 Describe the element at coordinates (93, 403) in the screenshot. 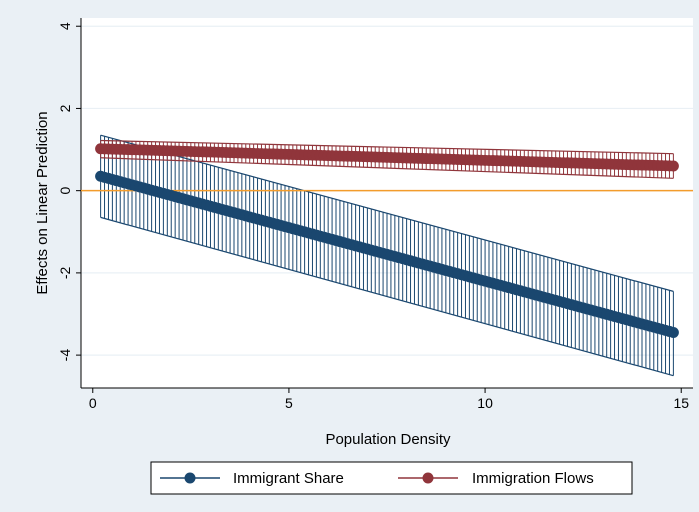

I see `x-tick-label: 0` at that location.